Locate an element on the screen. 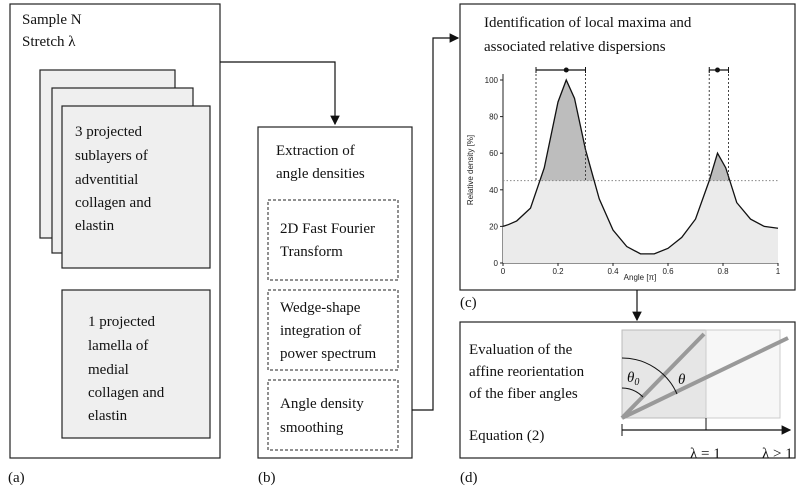 Image resolution: width=805 pixels, height=490 pixels. x-tick-label: 0.6 is located at coordinates (668, 271).